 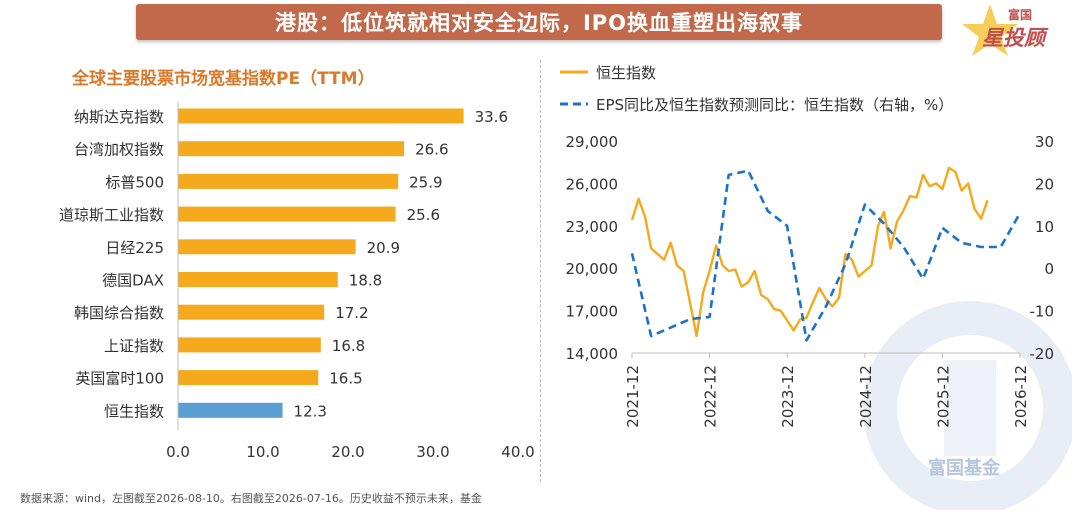 What do you see at coordinates (111, 215) in the screenshot?
I see `category-label: 道琼斯工业指数` at bounding box center [111, 215].